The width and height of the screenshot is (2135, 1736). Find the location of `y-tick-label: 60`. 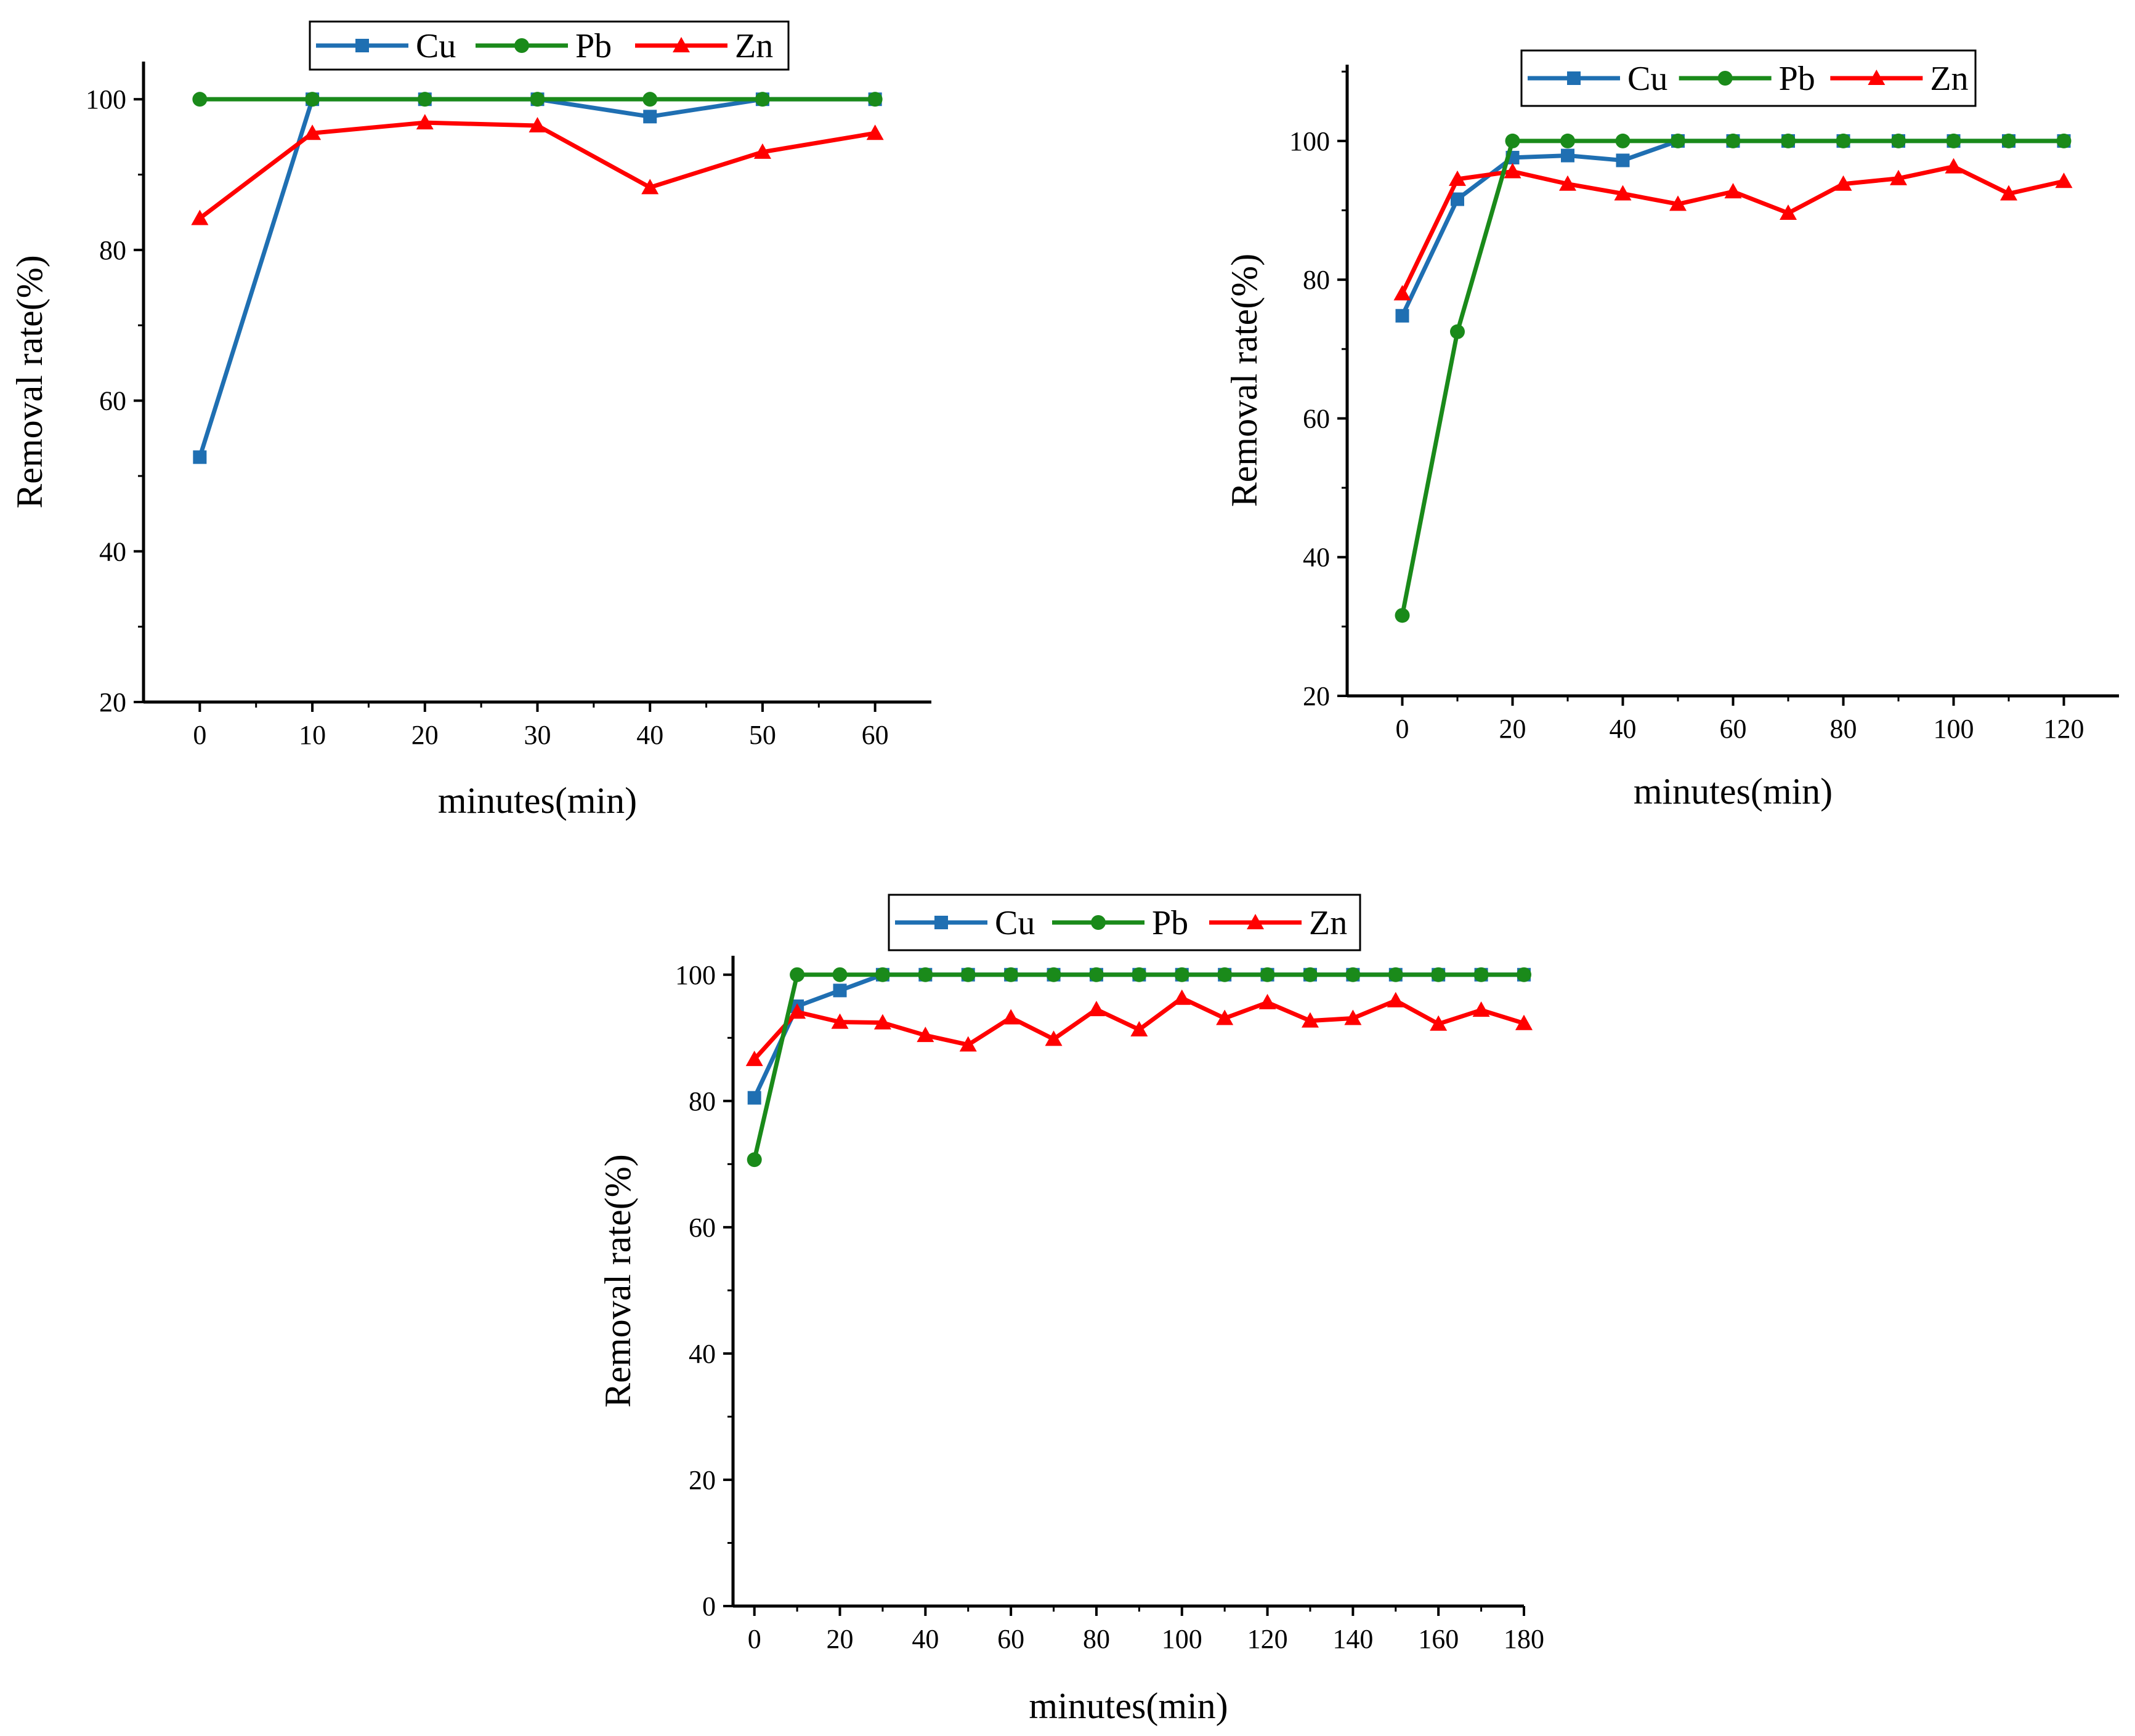

y-tick-label: 60 is located at coordinates (702, 1228).